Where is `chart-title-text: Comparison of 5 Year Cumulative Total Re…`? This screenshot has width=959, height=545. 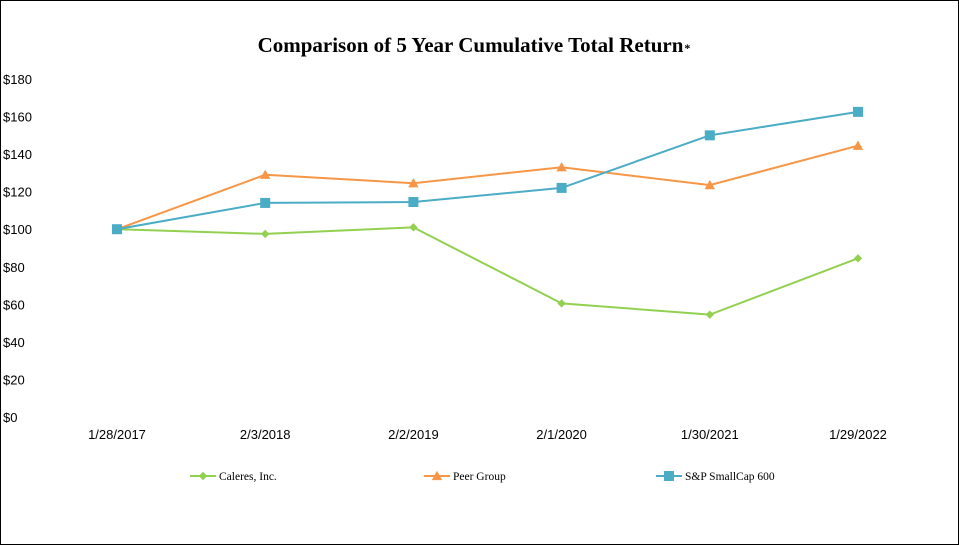 chart-title-text: Comparison of 5 Year Cumulative Total Re… is located at coordinates (471, 45).